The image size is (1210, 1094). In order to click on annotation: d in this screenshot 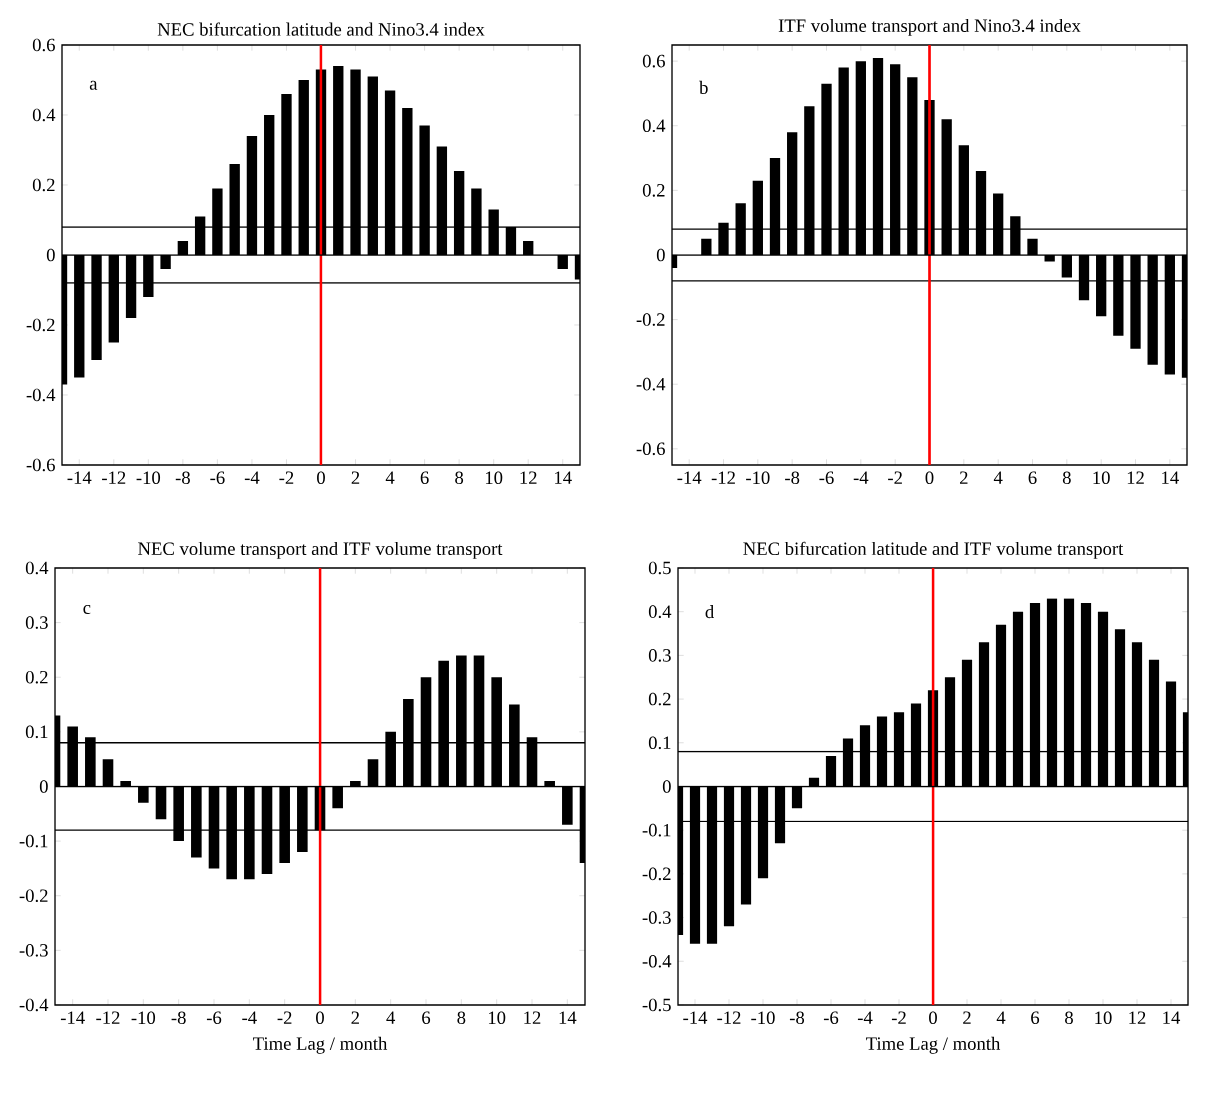, I will do `click(710, 612)`.